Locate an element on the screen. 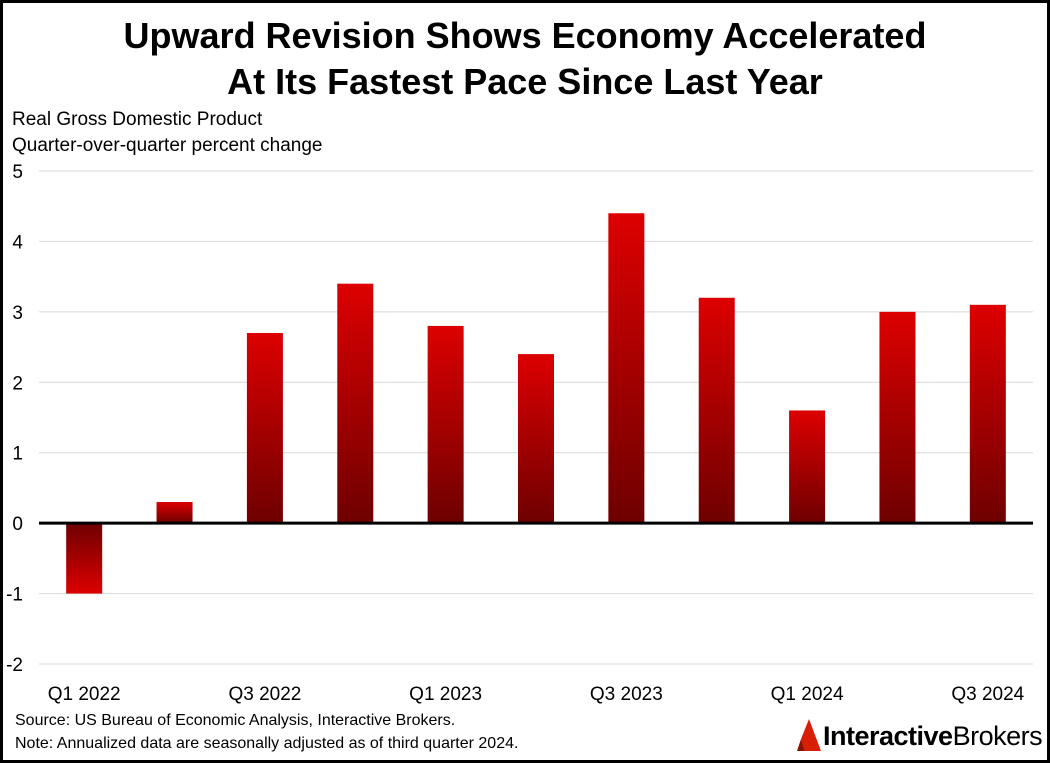 The height and width of the screenshot is (763, 1050). logo-wordmark: InteractiveBrokers is located at coordinates (933, 736).